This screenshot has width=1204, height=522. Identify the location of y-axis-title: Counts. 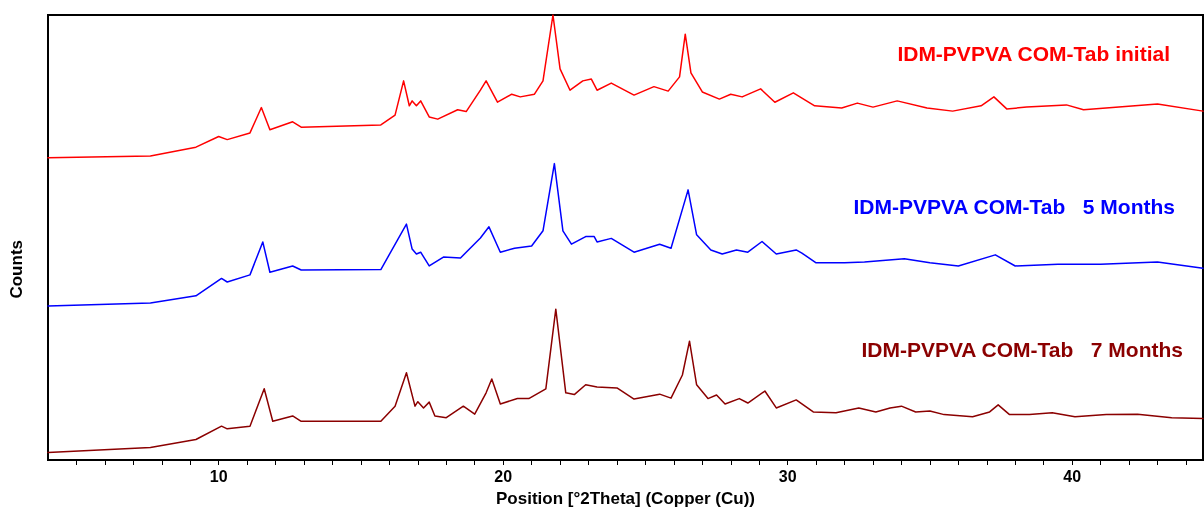
(16, 269).